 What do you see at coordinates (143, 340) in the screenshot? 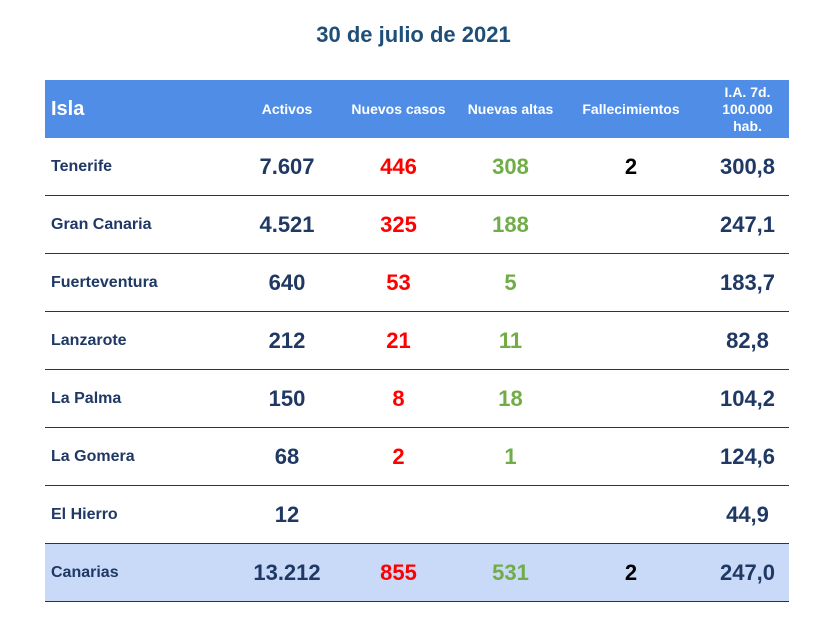
I see `cell-isla: Lanzarote` at bounding box center [143, 340].